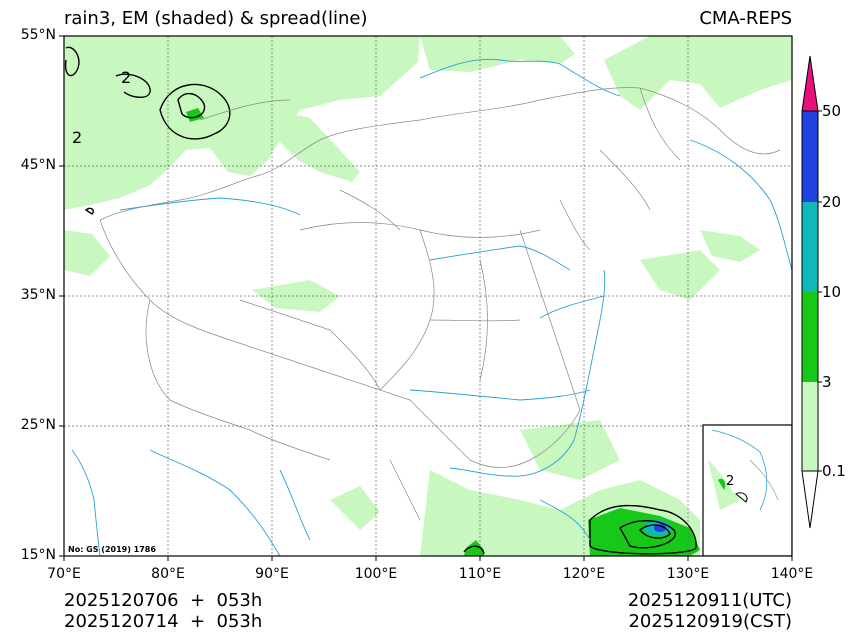 Image resolution: width=860 pixels, height=643 pixels. I want to click on colorbar-over, so click(810, 83).